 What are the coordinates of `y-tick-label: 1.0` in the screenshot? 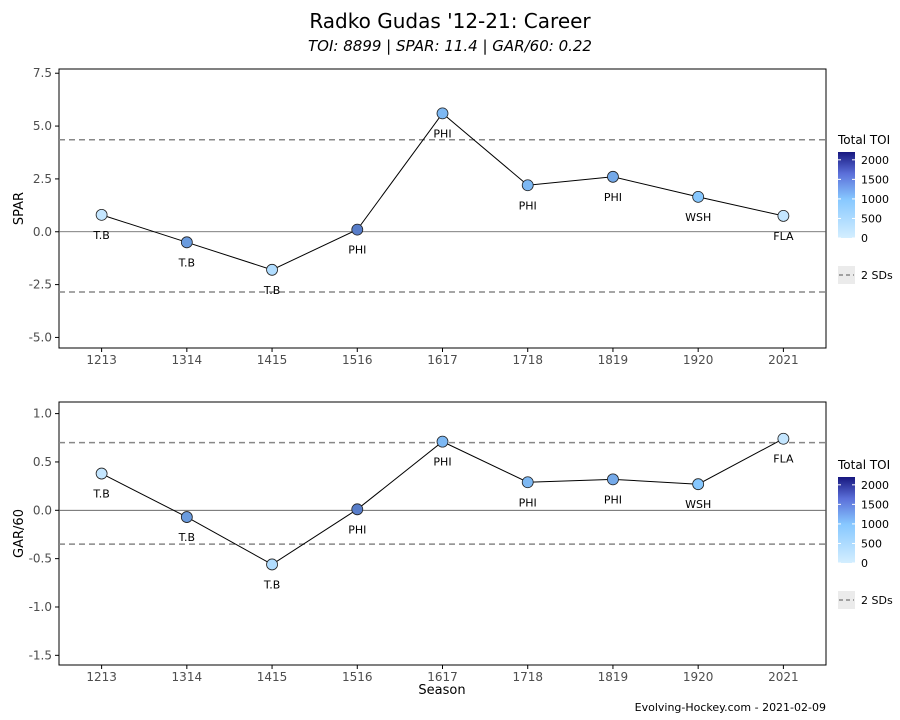 It's located at (42, 414).